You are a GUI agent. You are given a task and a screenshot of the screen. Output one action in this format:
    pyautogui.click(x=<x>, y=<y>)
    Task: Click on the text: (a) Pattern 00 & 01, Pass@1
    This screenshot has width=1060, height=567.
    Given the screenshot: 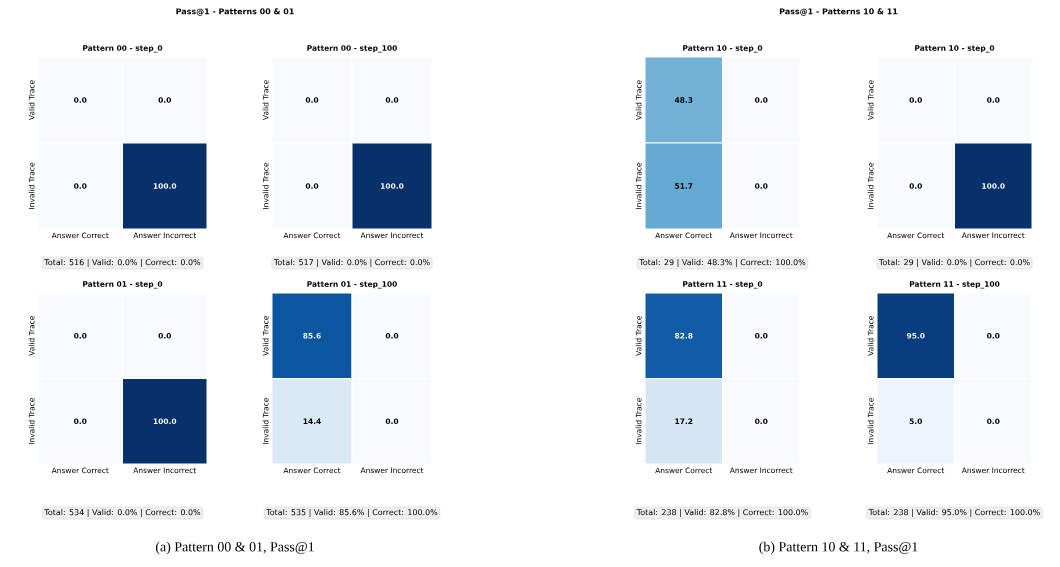 What is the action you would take?
    pyautogui.click(x=234, y=548)
    